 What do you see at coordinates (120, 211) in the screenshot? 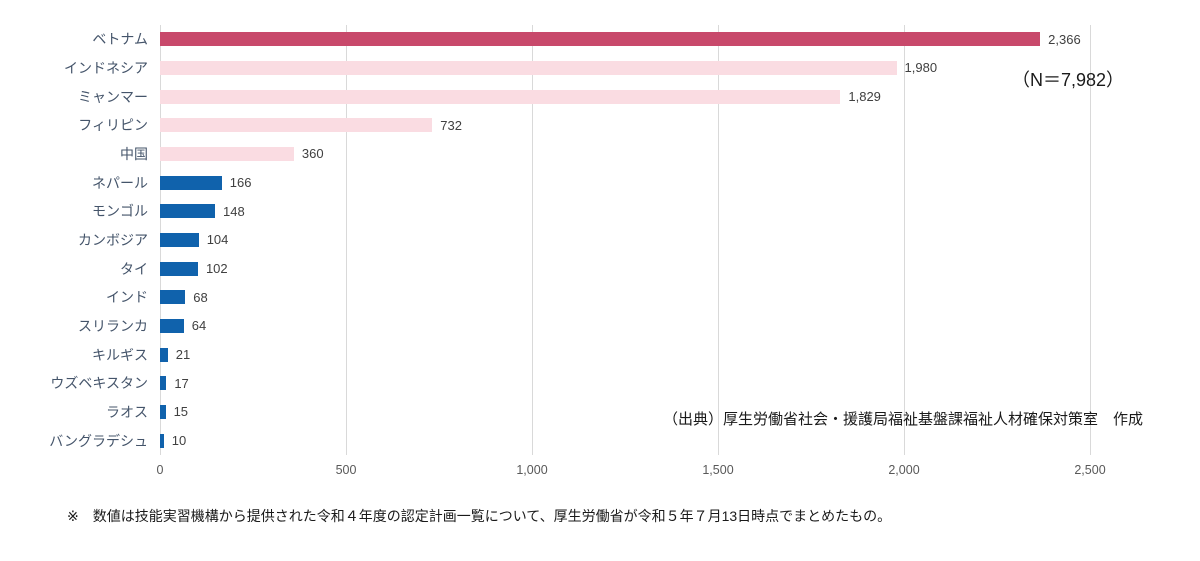
I see `category-label: モンゴル` at bounding box center [120, 211].